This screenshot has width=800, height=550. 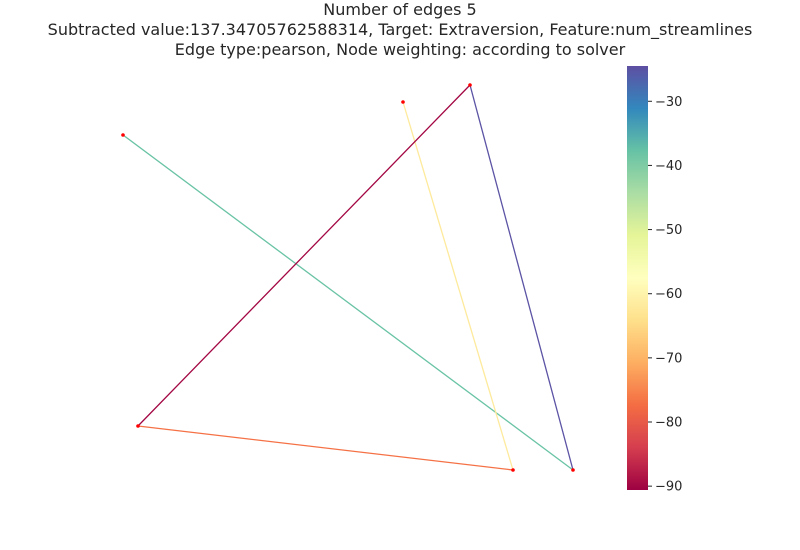 I want to click on colorbar-gradient, so click(x=637, y=278).